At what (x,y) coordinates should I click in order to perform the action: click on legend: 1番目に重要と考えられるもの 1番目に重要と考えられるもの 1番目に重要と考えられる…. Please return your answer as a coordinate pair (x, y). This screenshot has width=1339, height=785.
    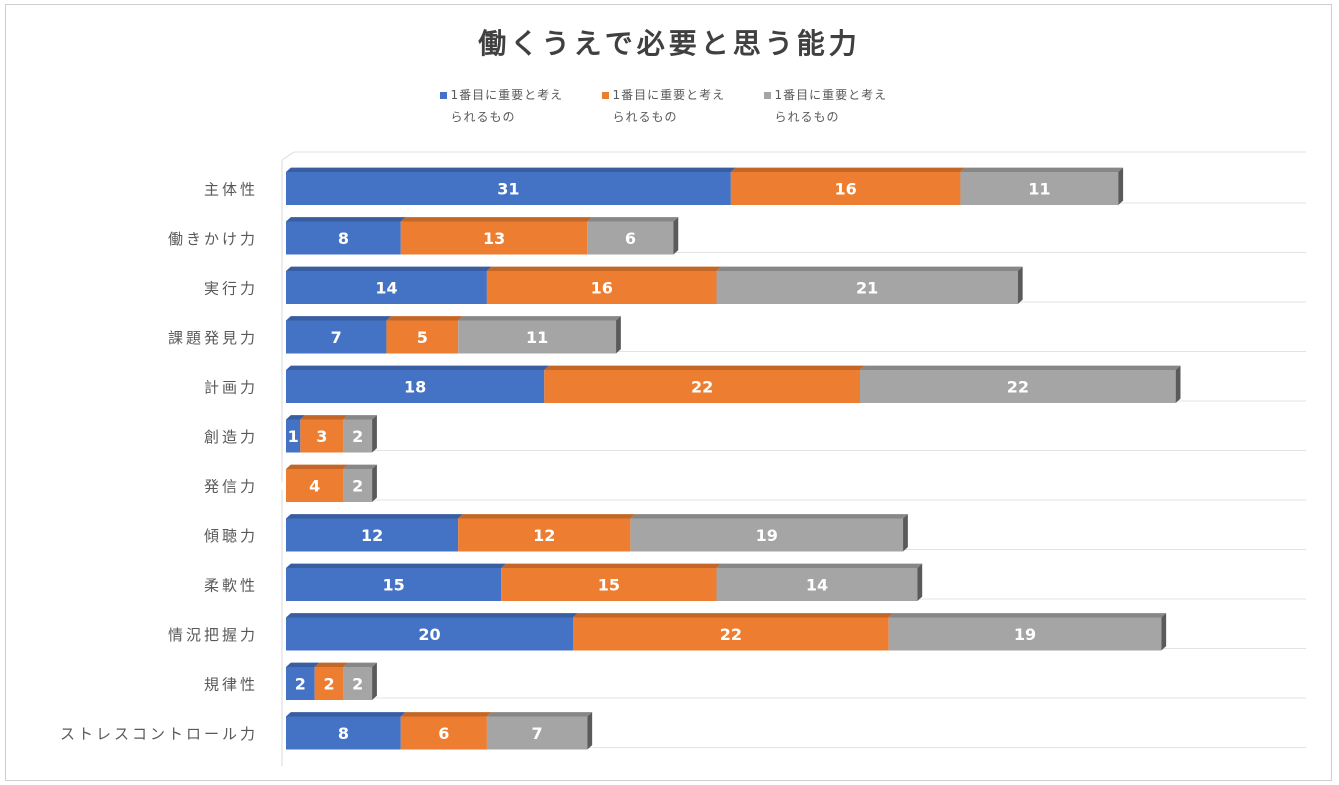
    Looking at the image, I should click on (669, 106).